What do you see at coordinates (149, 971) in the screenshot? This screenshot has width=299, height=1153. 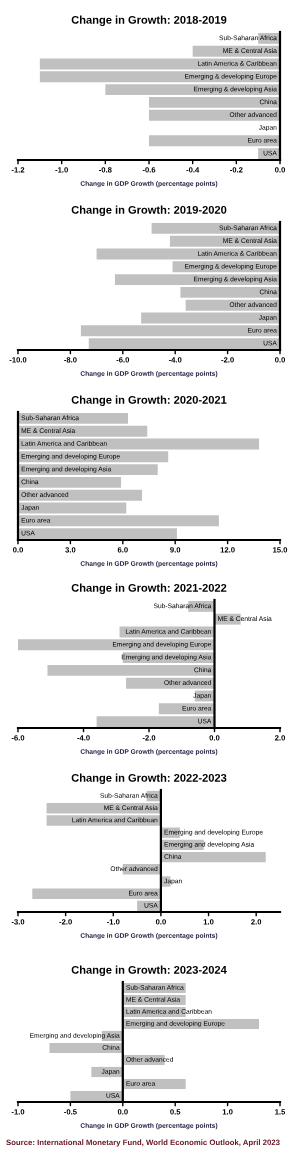 I see `chart-title: Change in Growth: 2023-2024` at bounding box center [149, 971].